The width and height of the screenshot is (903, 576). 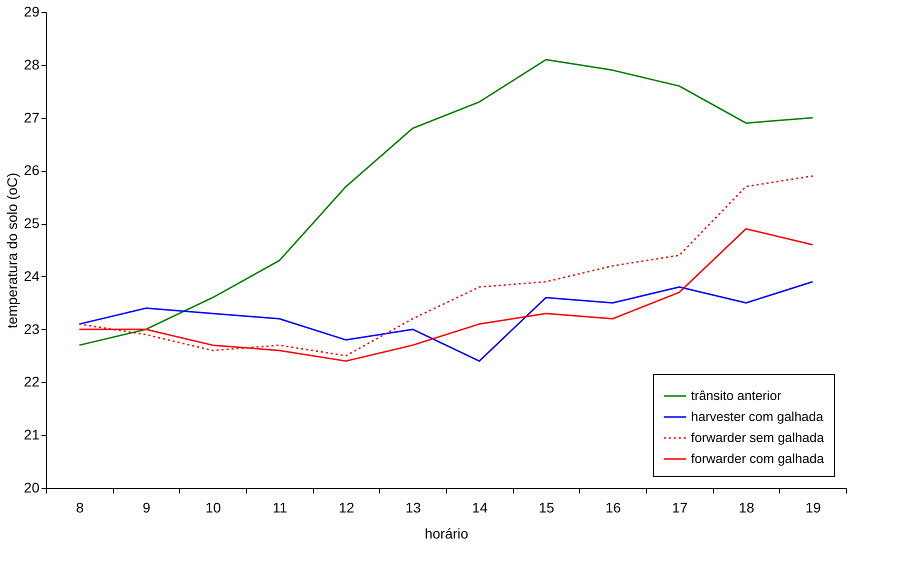 What do you see at coordinates (32, 223) in the screenshot?
I see `y-tick-label: 25` at bounding box center [32, 223].